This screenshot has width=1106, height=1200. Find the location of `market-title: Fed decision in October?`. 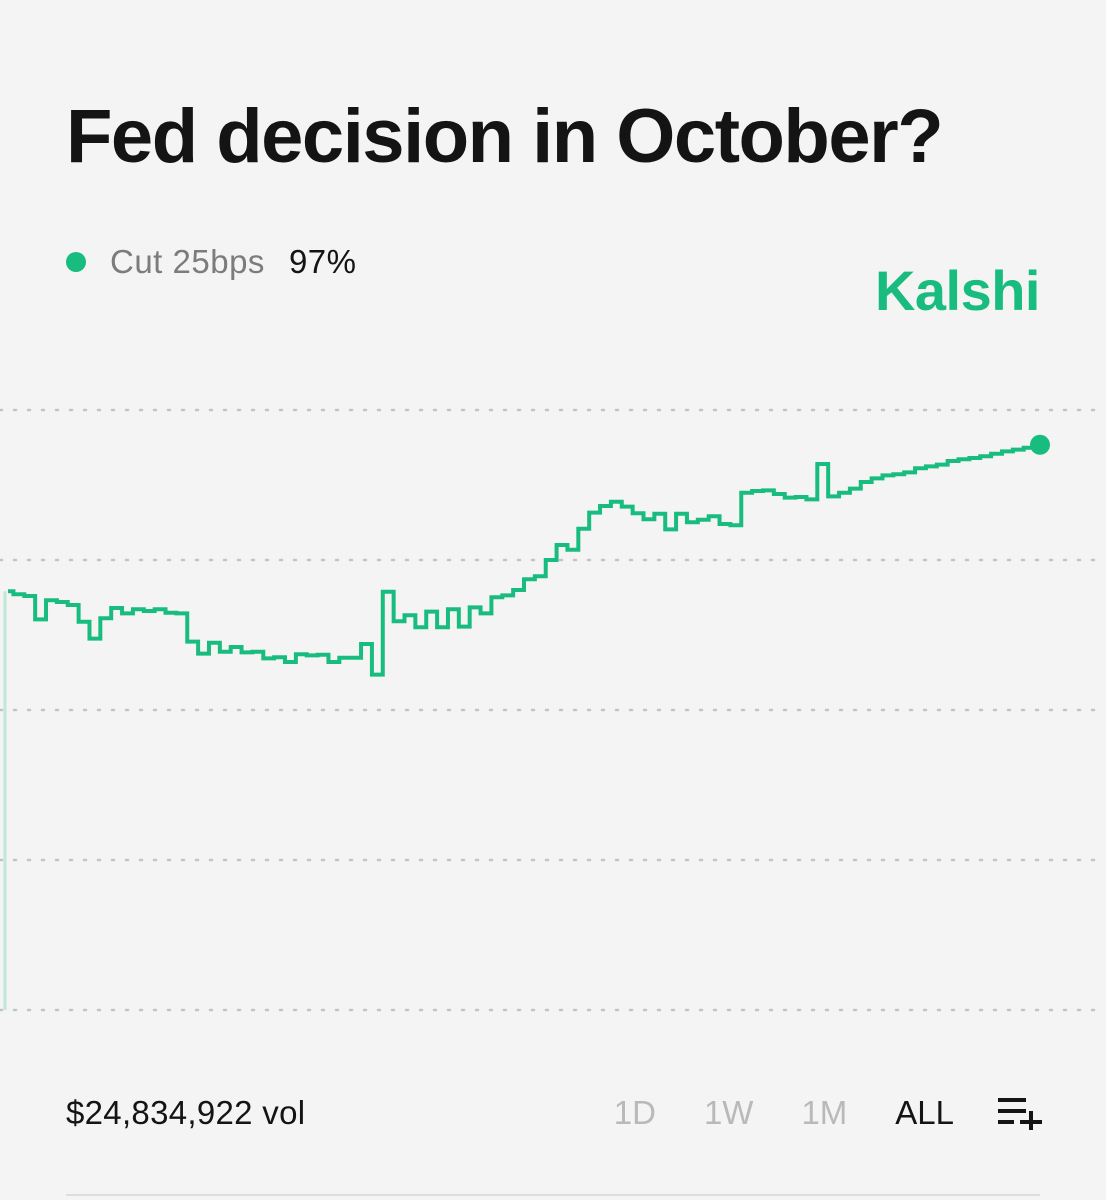

market-title: Fed decision in October? is located at coordinates (505, 136).